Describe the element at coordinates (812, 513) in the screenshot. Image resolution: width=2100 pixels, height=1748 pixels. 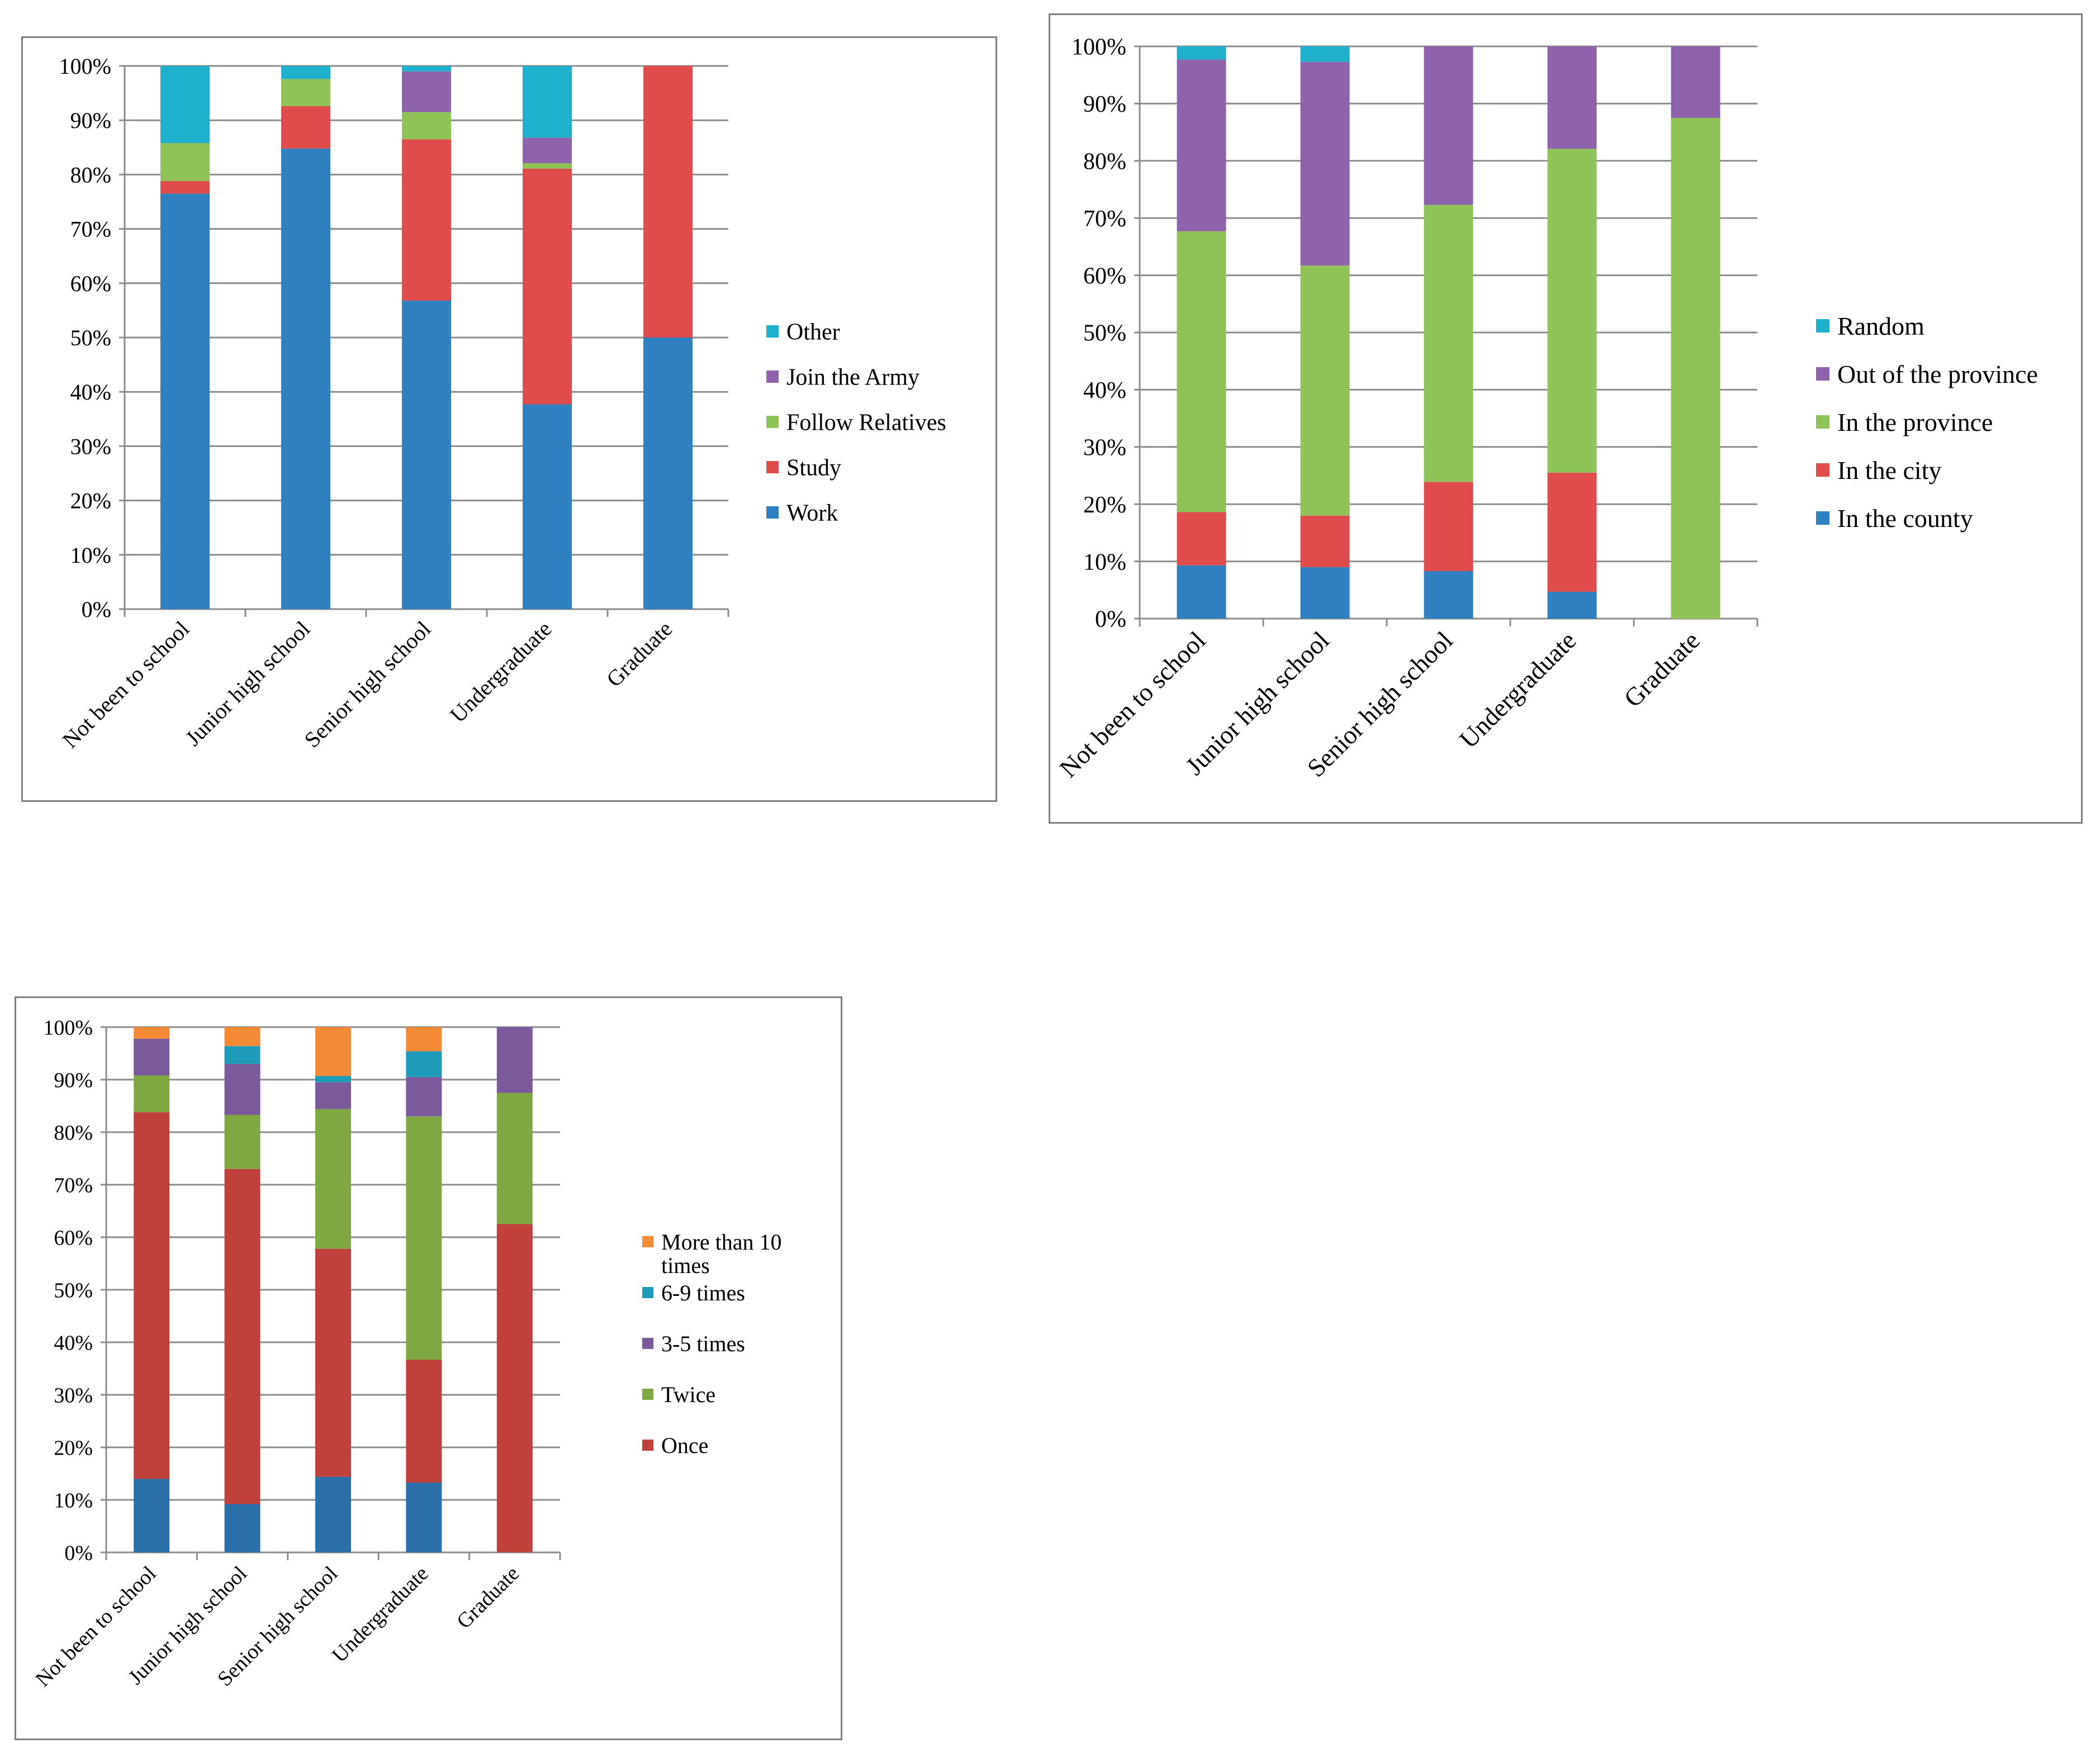
I see `legend-label: Work` at that location.